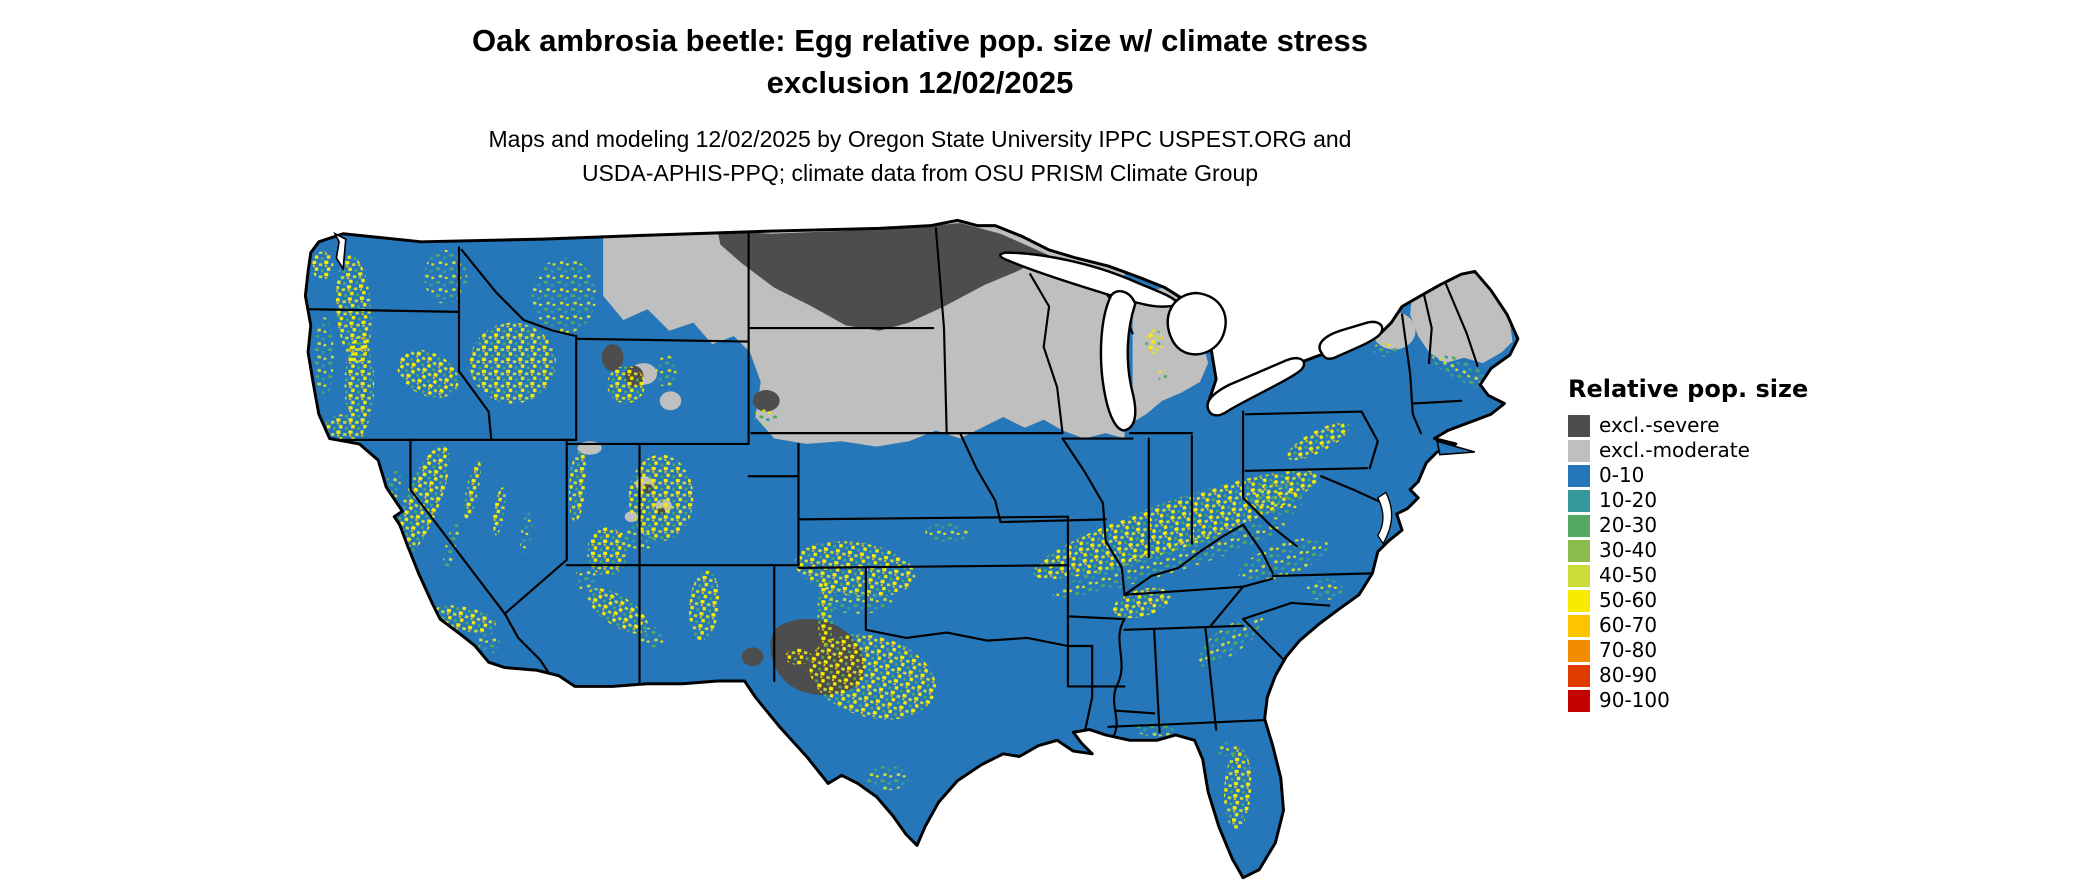 The image size is (2100, 892). What do you see at coordinates (1688, 550) in the screenshot?
I see `legend-item: 30-40` at bounding box center [1688, 550].